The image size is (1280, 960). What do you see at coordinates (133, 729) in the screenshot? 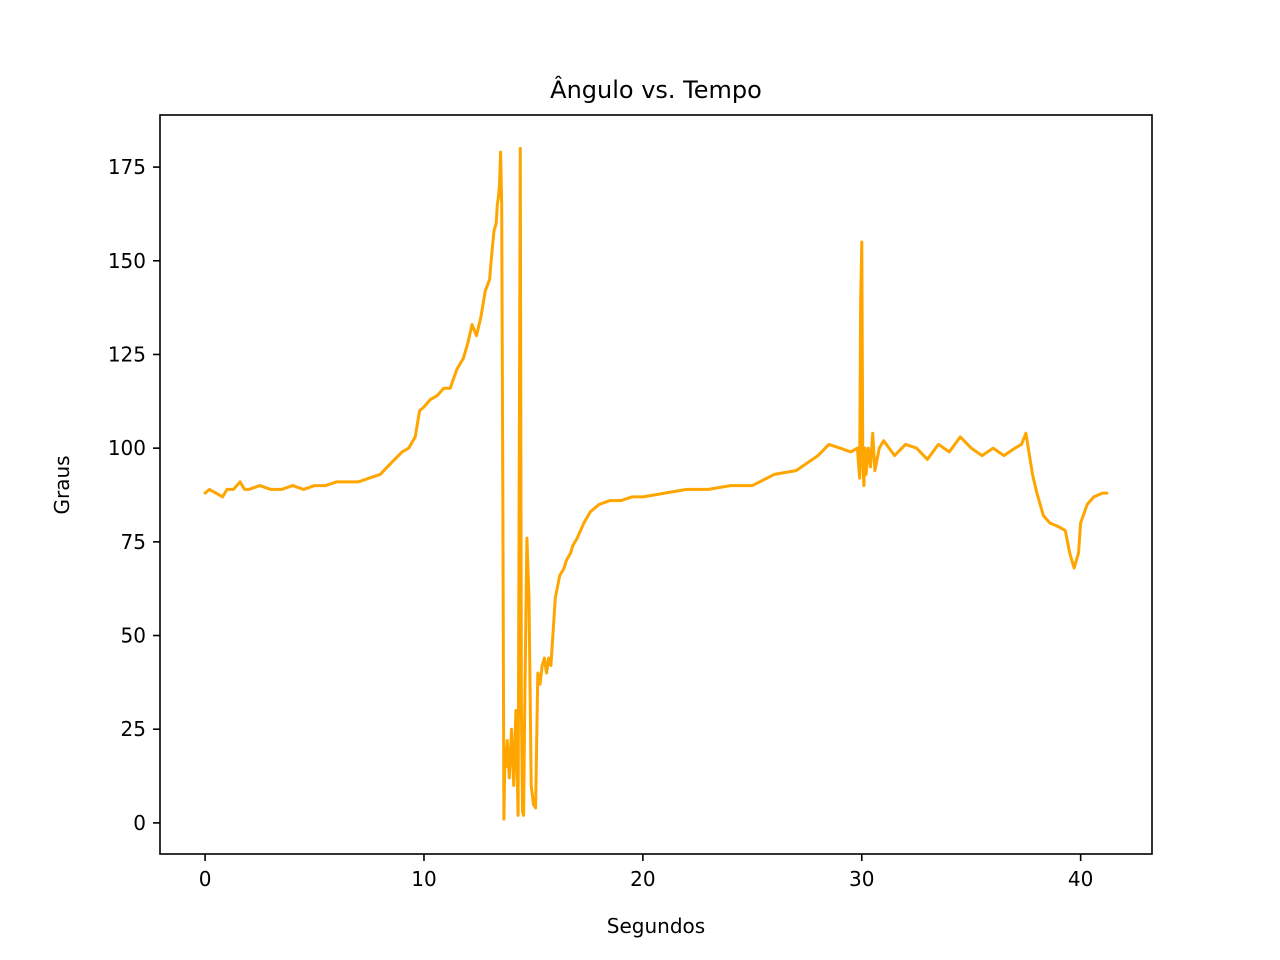
I see `y-tick-label: 25` at bounding box center [133, 729].